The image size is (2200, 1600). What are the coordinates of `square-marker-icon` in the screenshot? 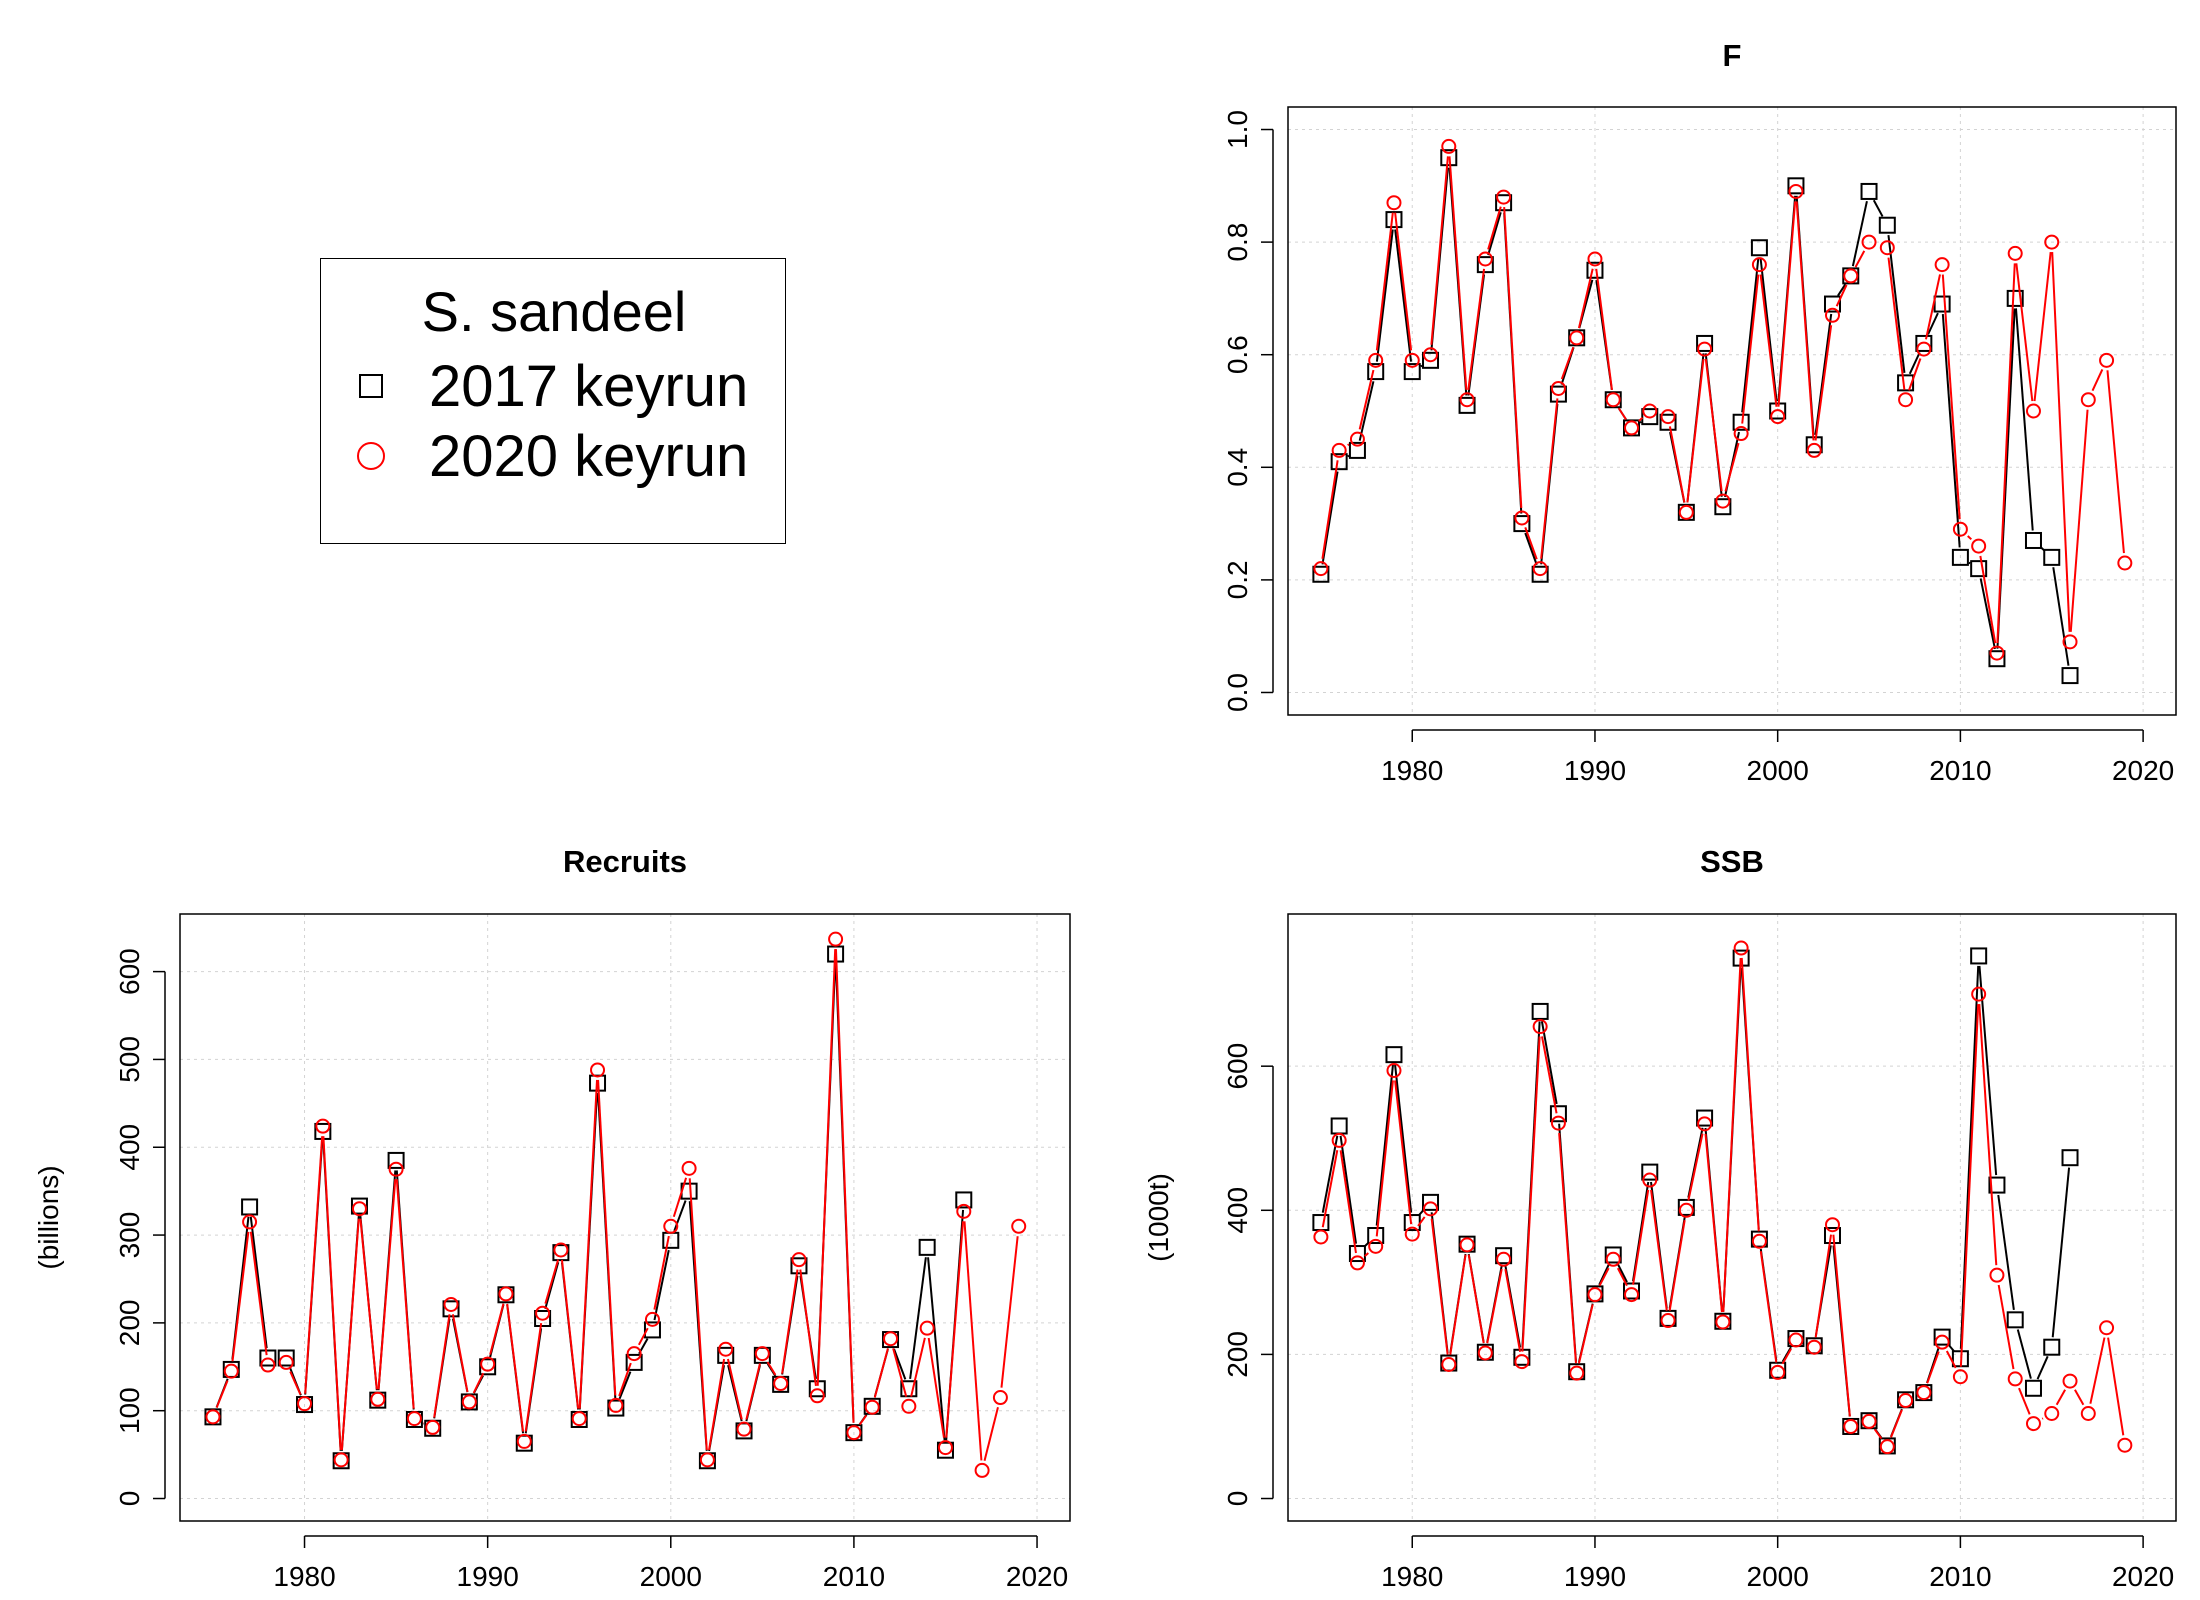 It's located at (371, 386).